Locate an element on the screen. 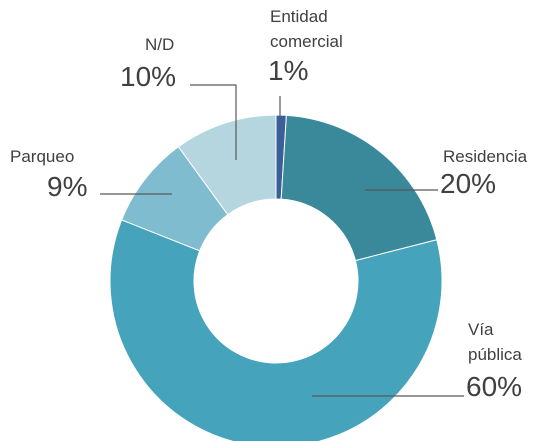 The height and width of the screenshot is (441, 553). slice-label: Residencia is located at coordinates (485, 156).